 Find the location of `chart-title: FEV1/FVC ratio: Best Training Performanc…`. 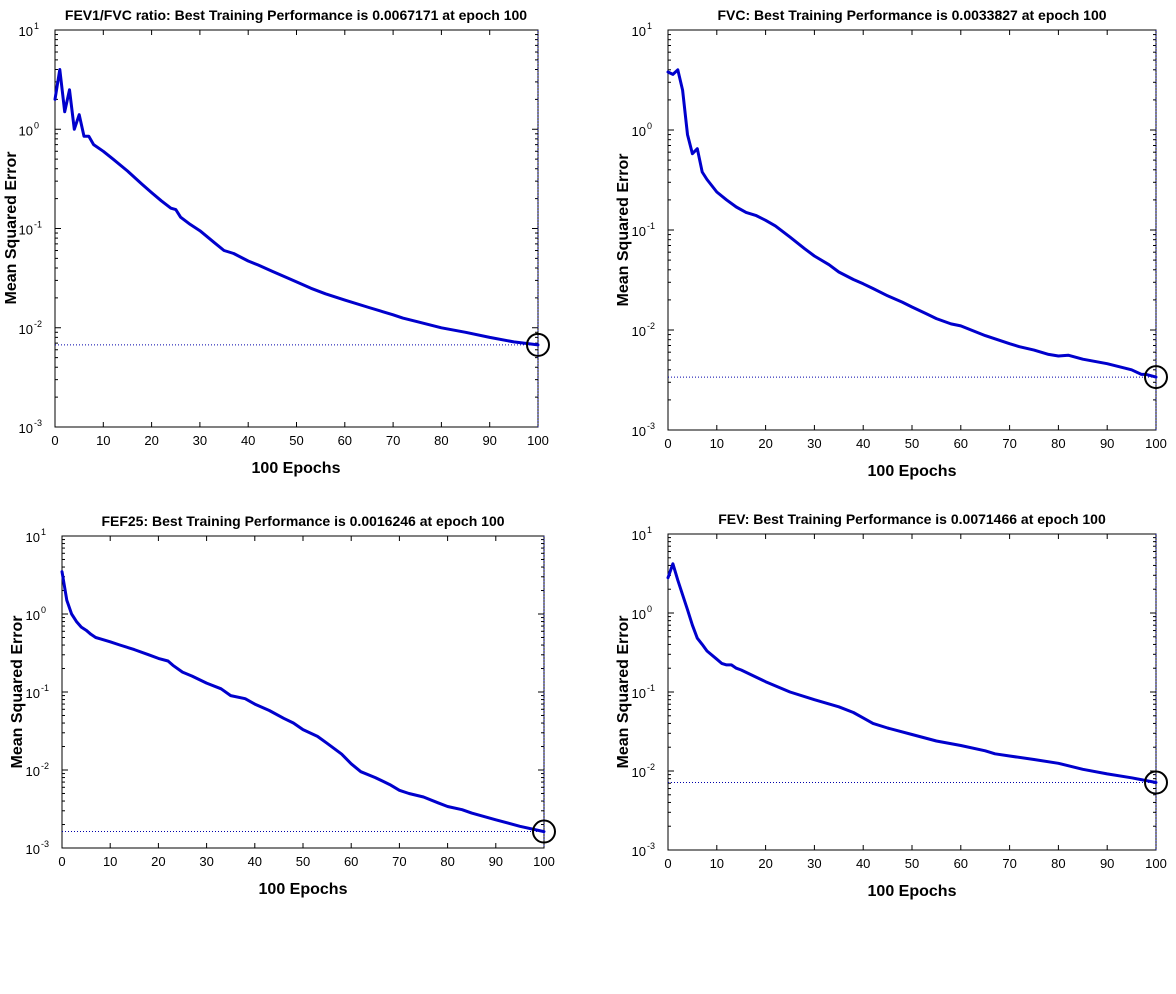

chart-title: FEV1/FVC ratio: Best Training Performanc… is located at coordinates (296, 15).